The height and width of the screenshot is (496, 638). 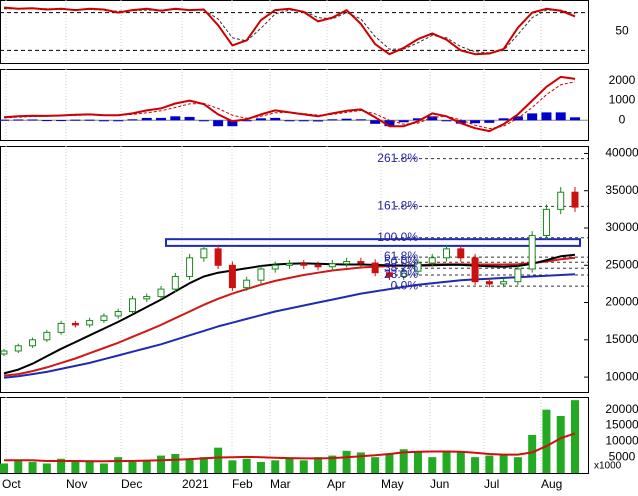 I want to click on x-axis-month-label-5: Mar, so click(x=280, y=484).